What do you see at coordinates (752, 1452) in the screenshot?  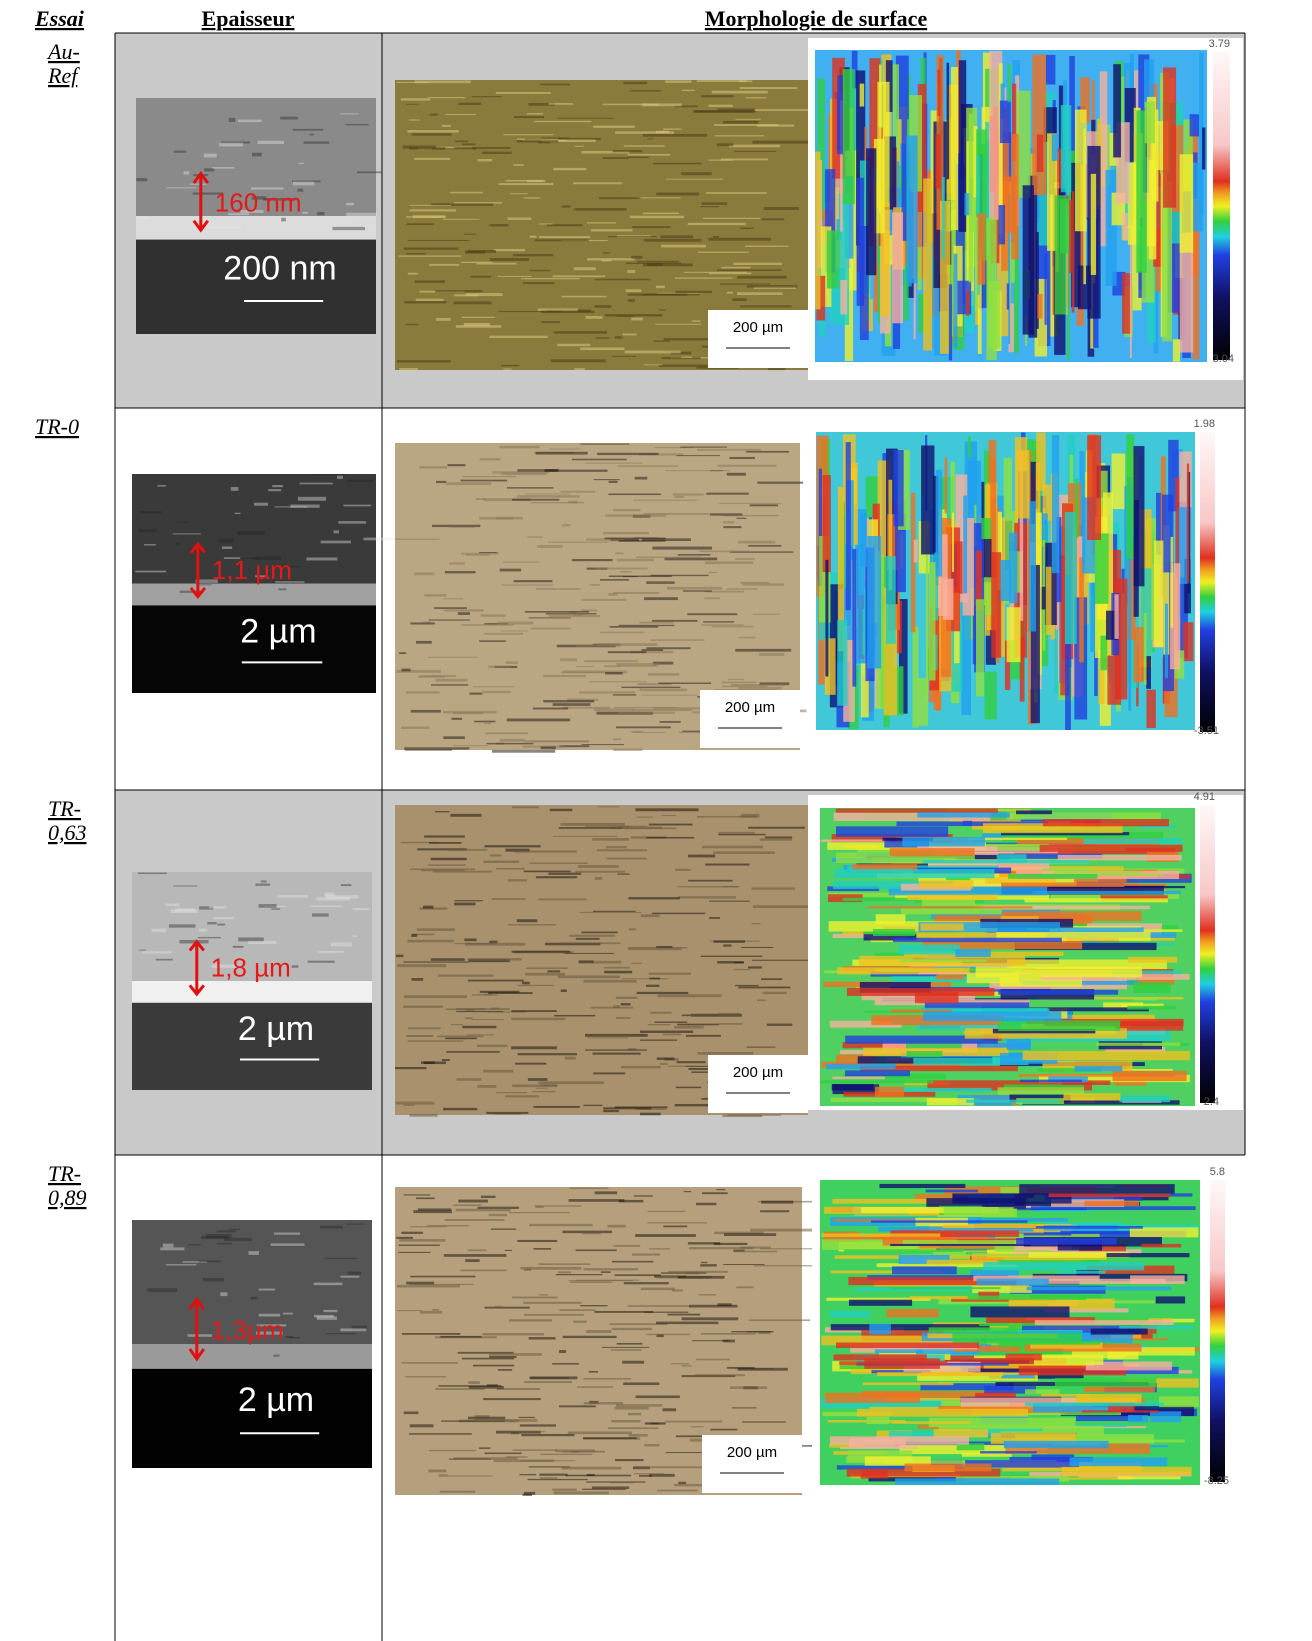 I see `optical-scale-label: 200 µm` at bounding box center [752, 1452].